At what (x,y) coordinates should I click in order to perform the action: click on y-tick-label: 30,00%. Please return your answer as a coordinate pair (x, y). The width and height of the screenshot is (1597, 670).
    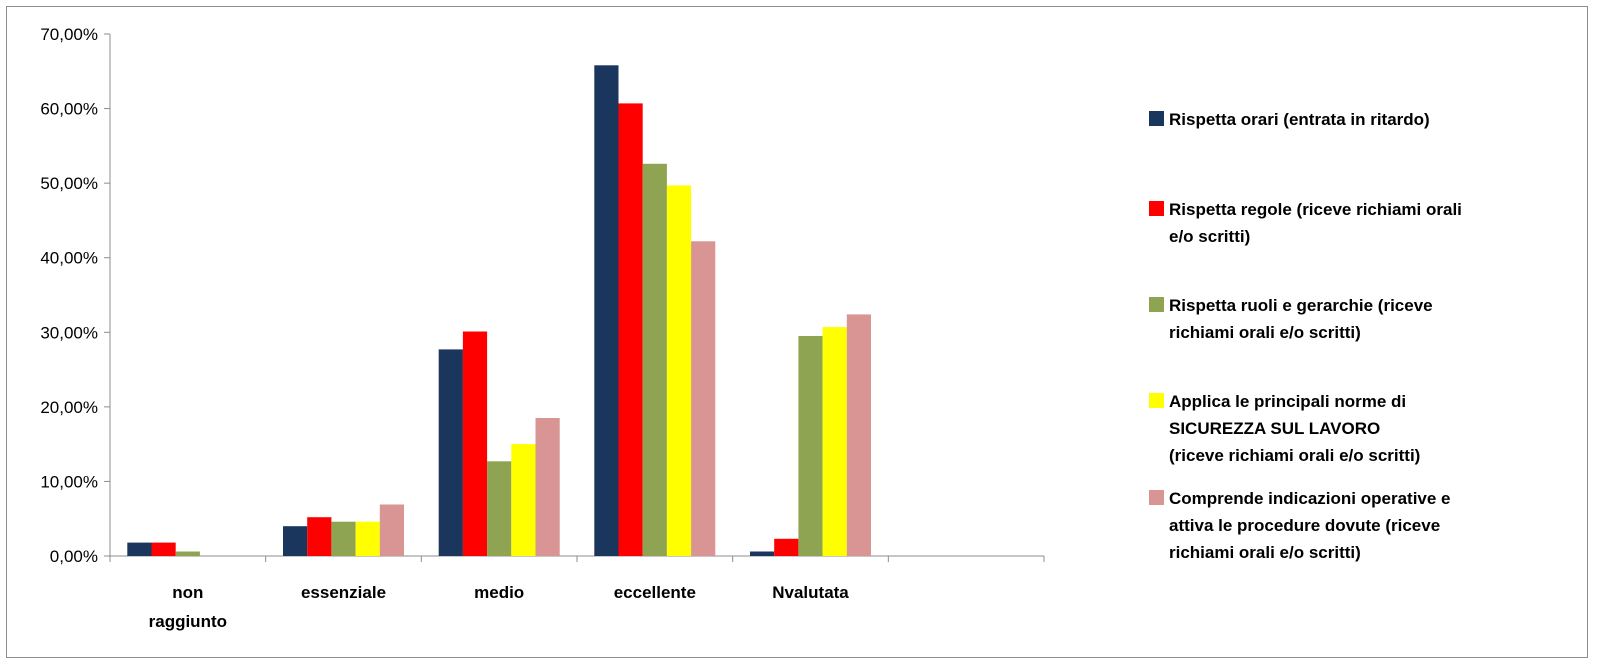
    Looking at the image, I should click on (69, 332).